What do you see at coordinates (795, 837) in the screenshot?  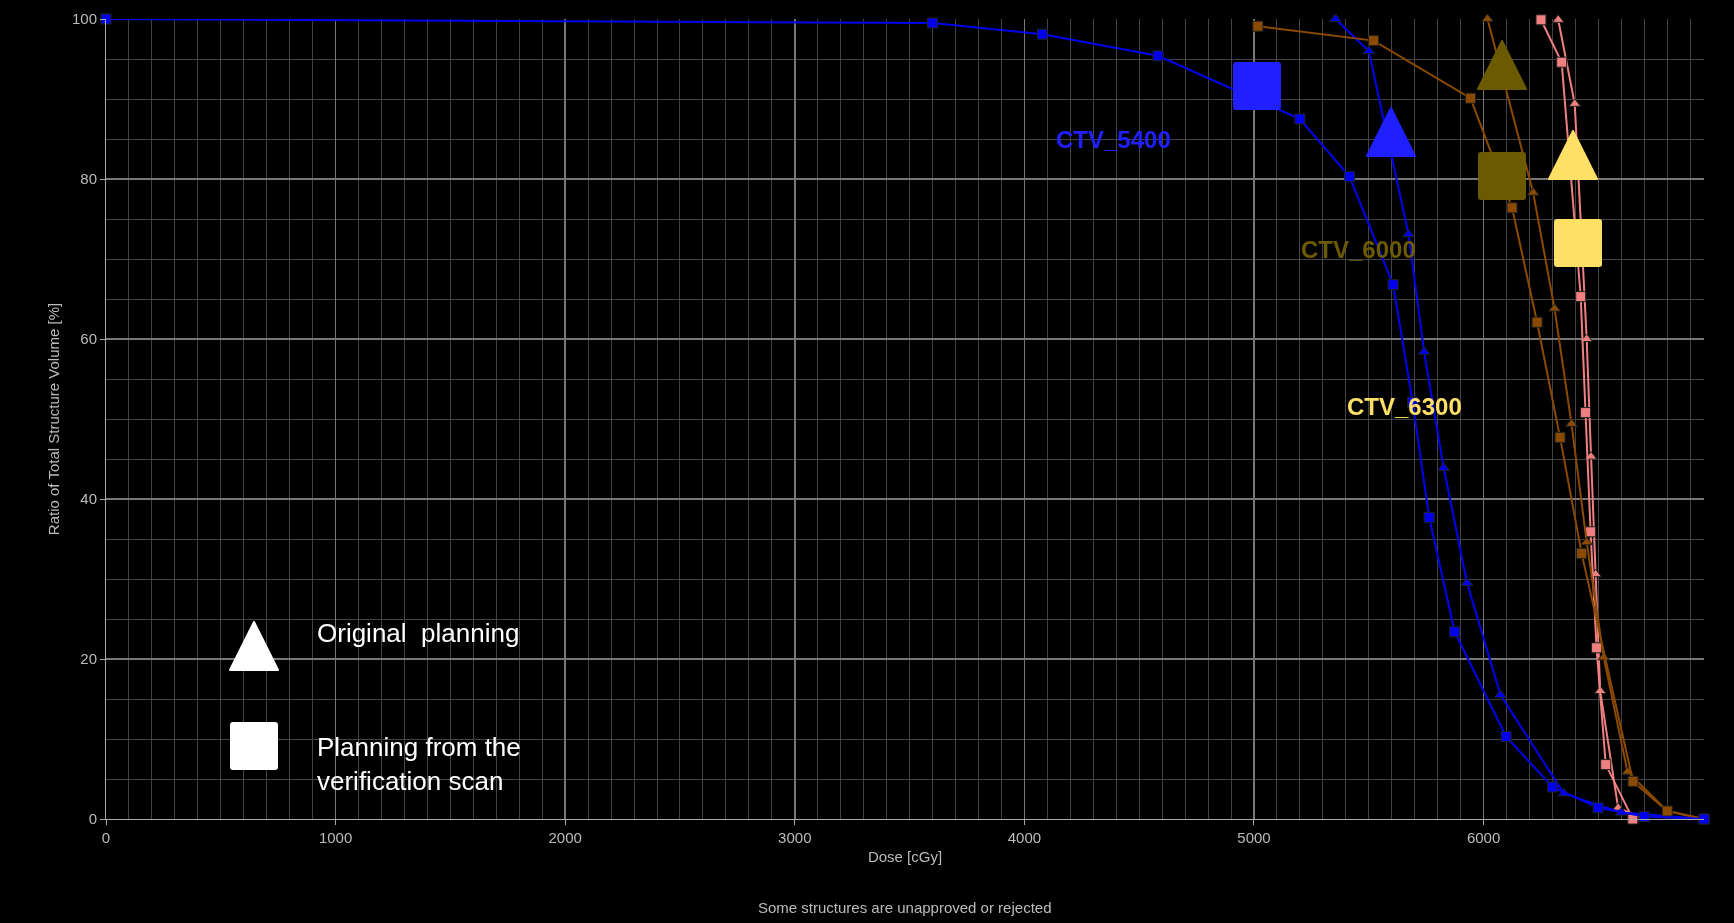 I see `x-tick-label: 3000` at bounding box center [795, 837].